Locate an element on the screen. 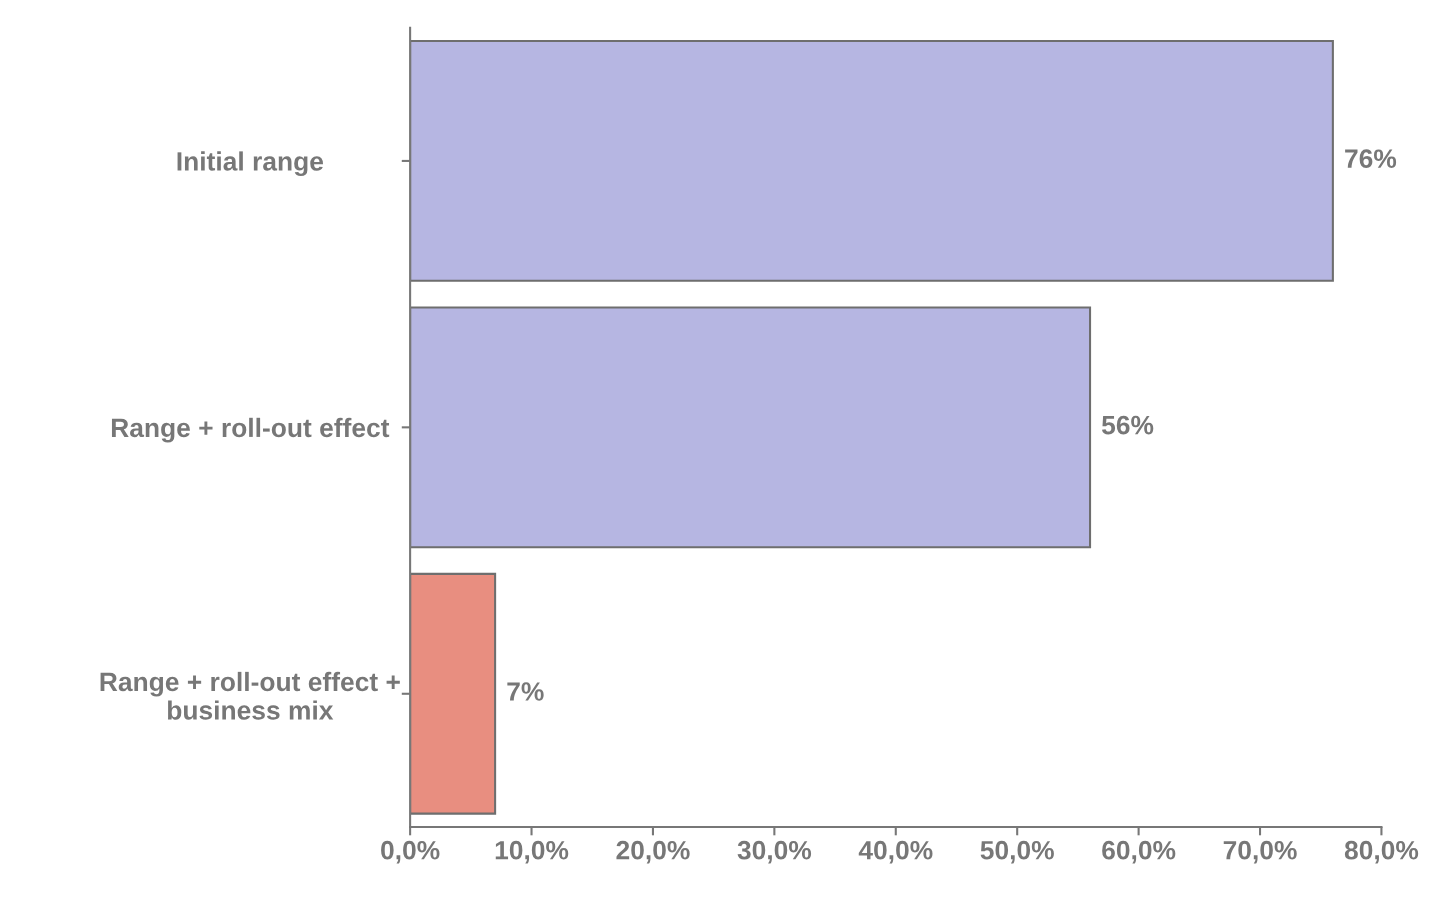 This screenshot has height=924, width=1439. y-tick-label: Range + roll-out effect + business mix is located at coordinates (250, 695).